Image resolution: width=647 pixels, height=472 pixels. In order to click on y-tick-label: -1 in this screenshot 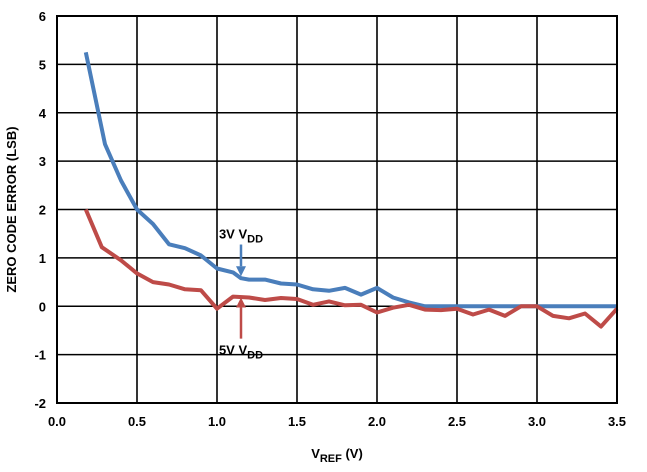, I will do `click(40, 355)`.